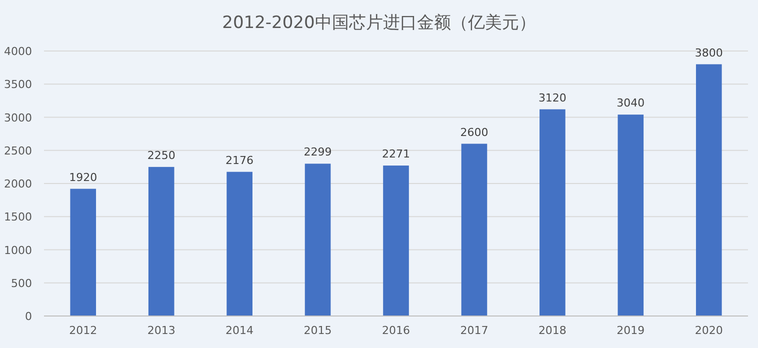 The height and width of the screenshot is (348, 758). Describe the element at coordinates (18, 151) in the screenshot. I see `y-tick-label: 2500` at that location.